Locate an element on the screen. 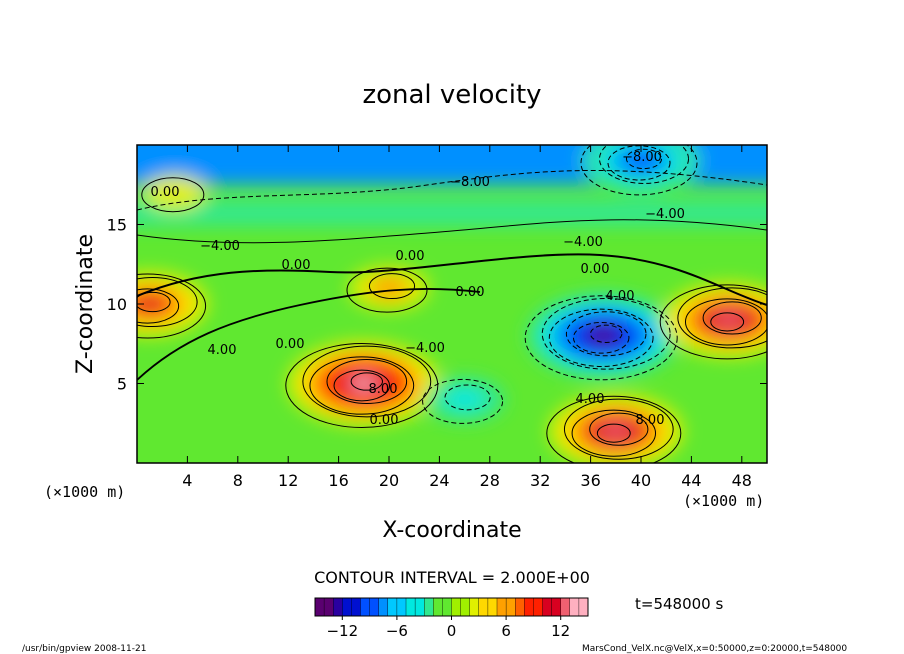 This screenshot has width=904, height=654. contour-upper-solid is located at coordinates (452, 231).